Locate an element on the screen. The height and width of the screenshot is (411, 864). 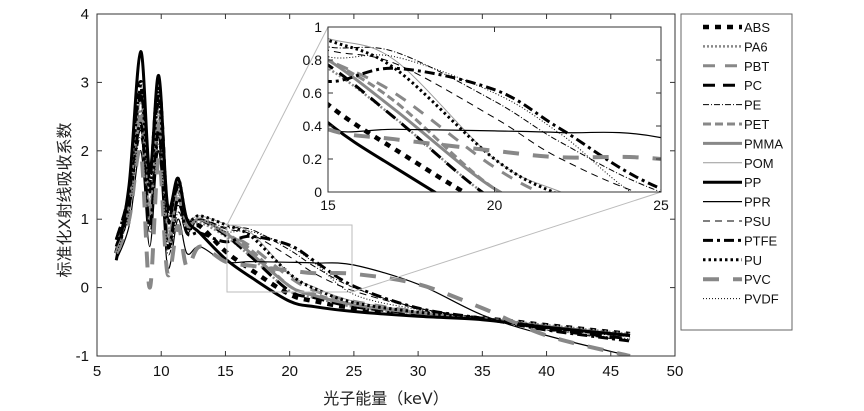
inset-y-tick-label: 0.8 is located at coordinates (313, 60).